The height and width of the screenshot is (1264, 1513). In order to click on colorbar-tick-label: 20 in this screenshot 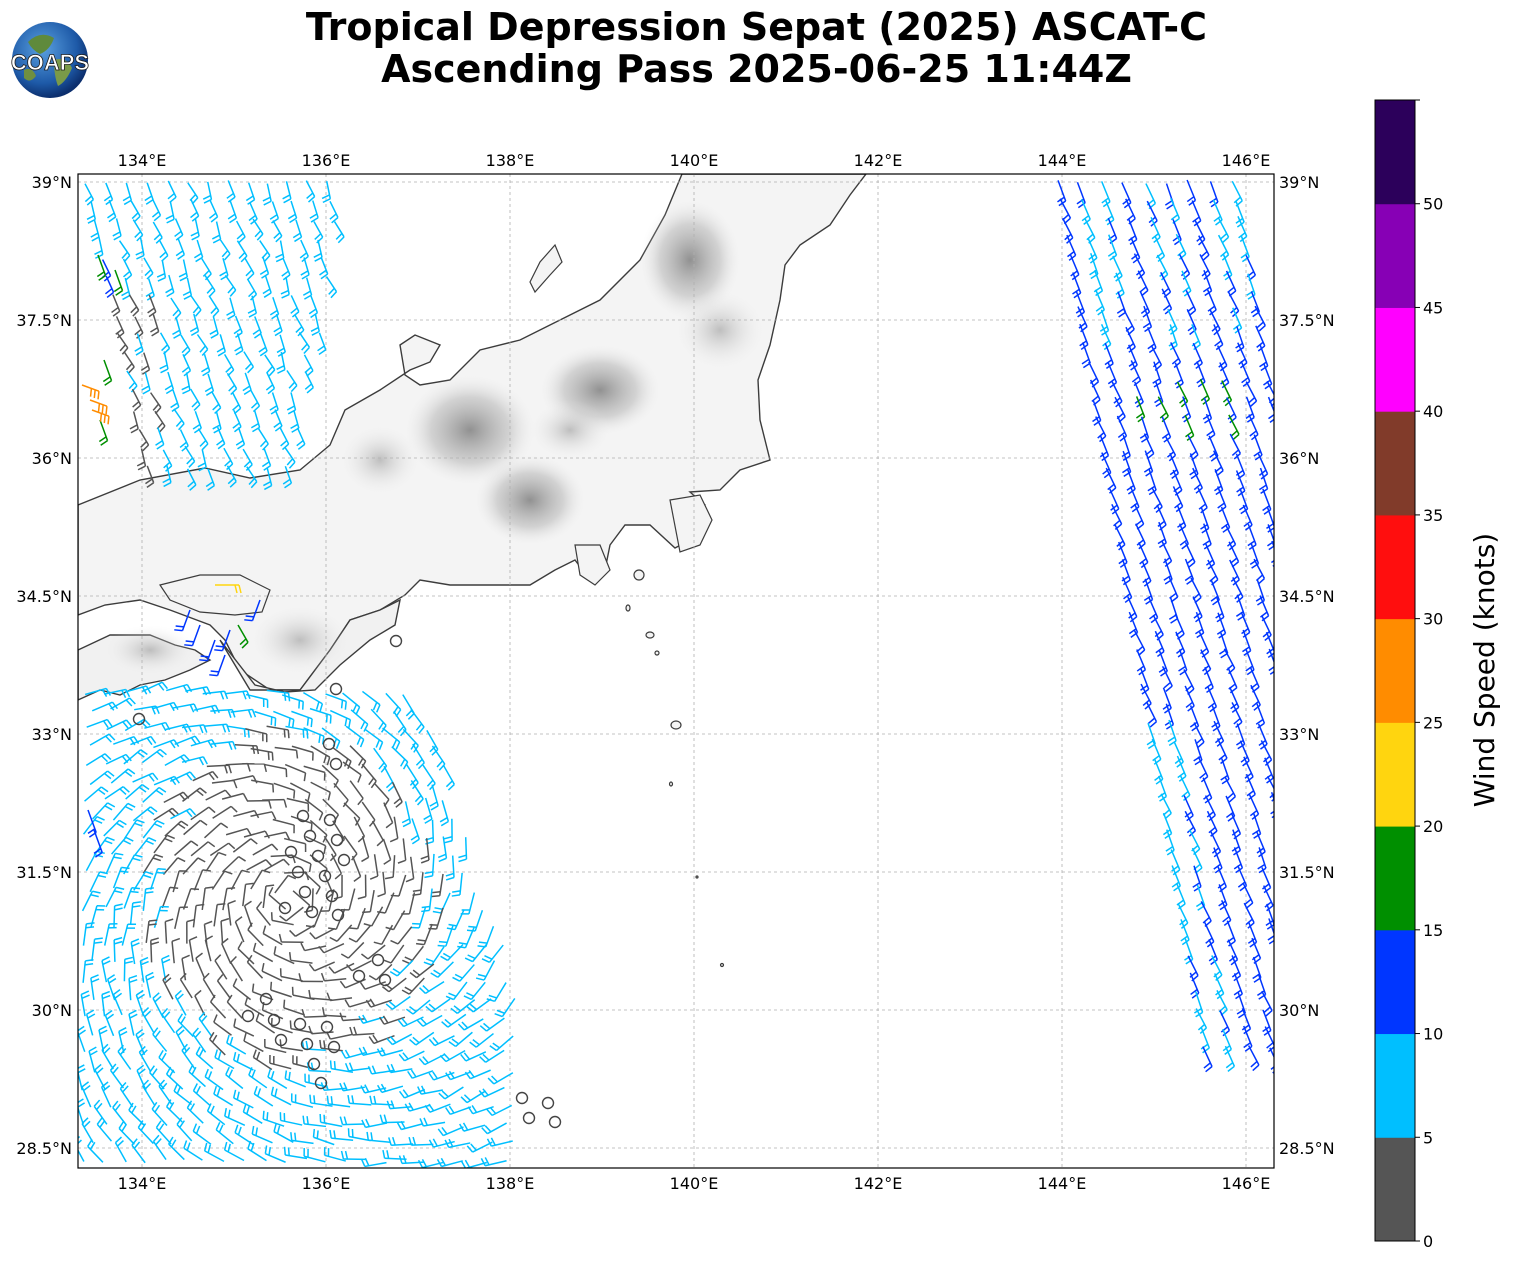, I will do `click(1433, 826)`.